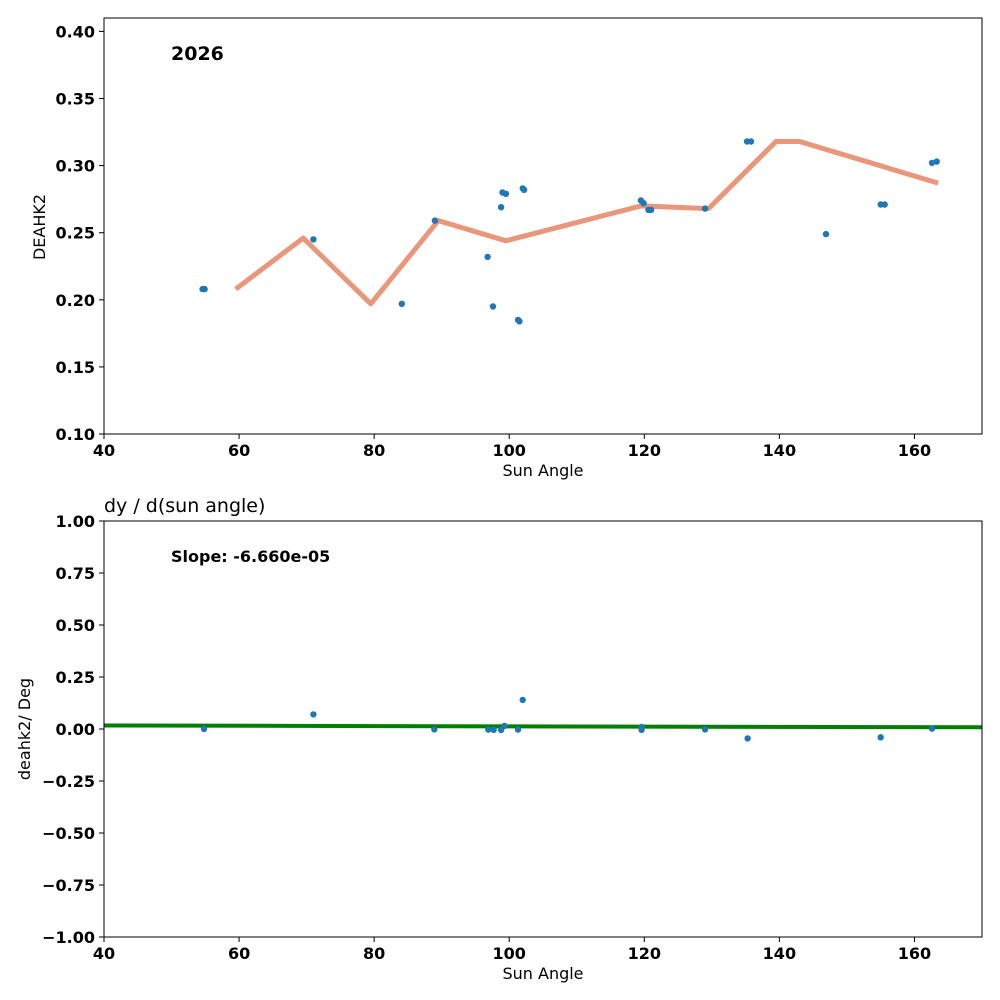 This screenshot has height=1000, width=1000. Describe the element at coordinates (779, 953) in the screenshot. I see `bottom-chart-xtick-label: 140` at that location.